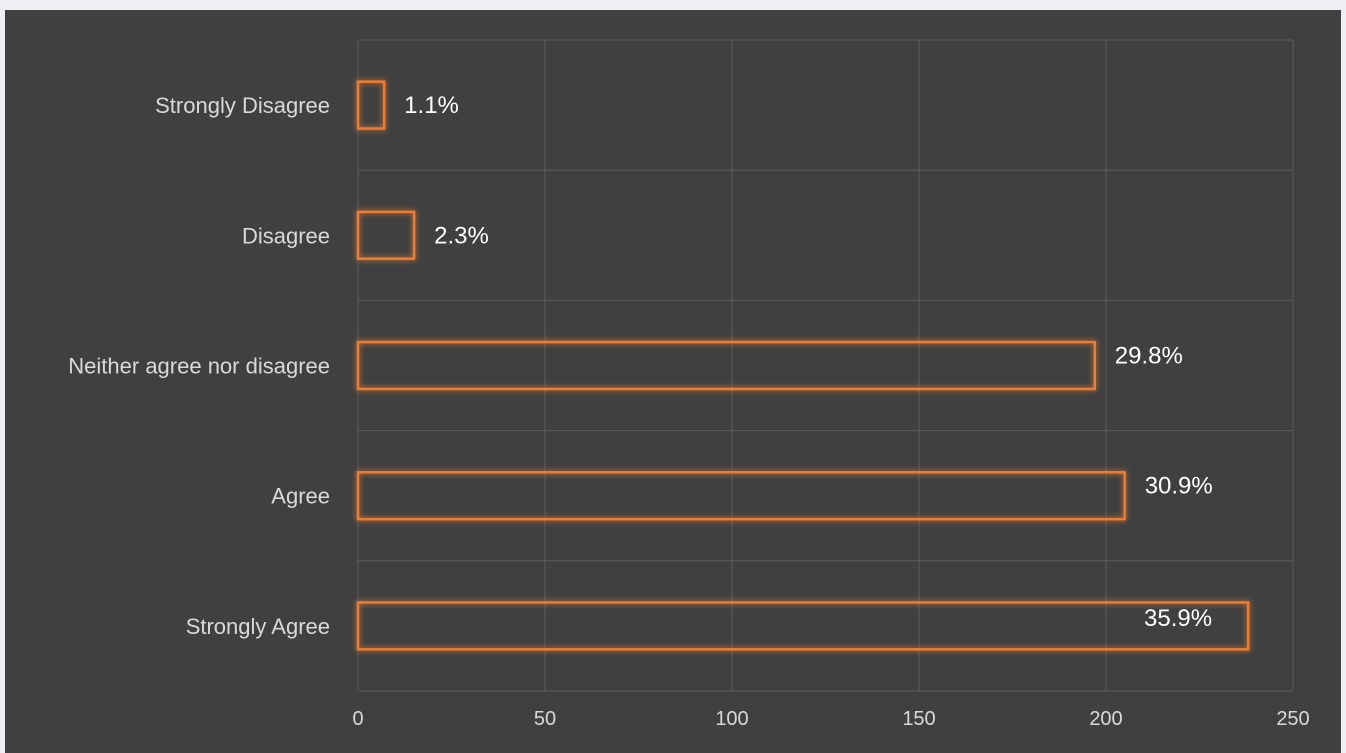  What do you see at coordinates (431, 105) in the screenshot?
I see `data-label: 1.1%` at bounding box center [431, 105].